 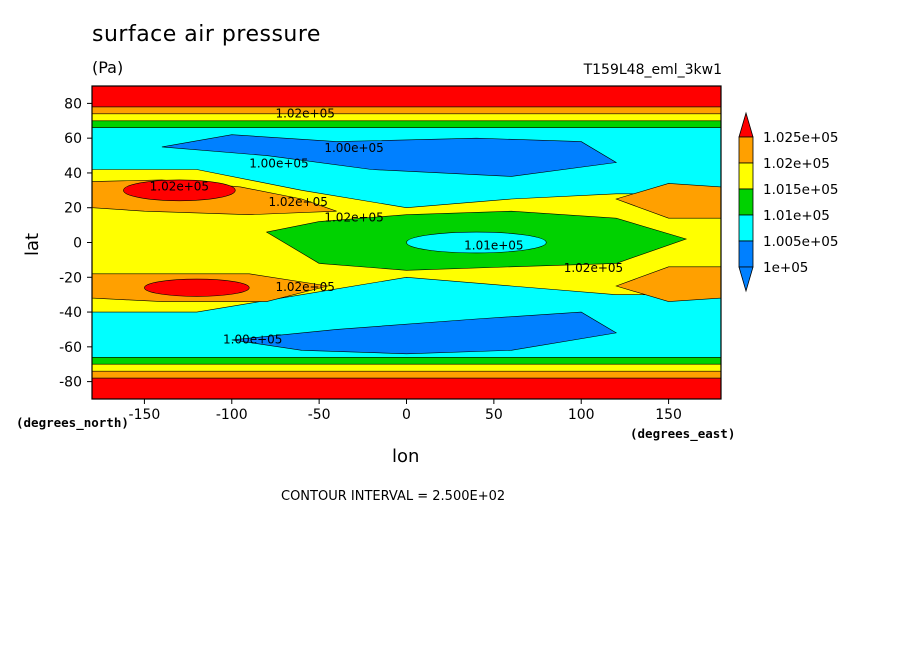 What do you see at coordinates (72, 422) in the screenshot?
I see `y-axis-units: (degrees_north)` at bounding box center [72, 422].